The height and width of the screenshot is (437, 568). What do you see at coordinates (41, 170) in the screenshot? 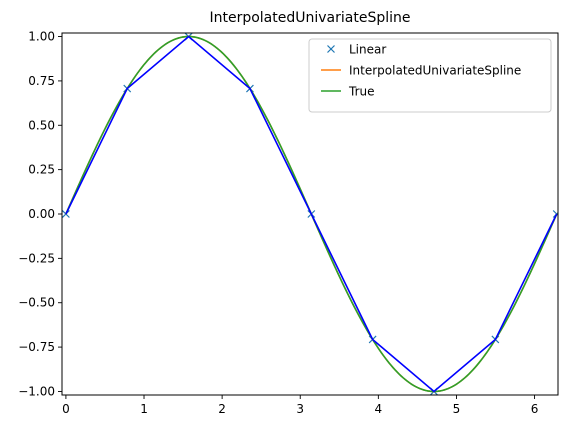
I see `y-tick-label: 0.25` at bounding box center [41, 170].